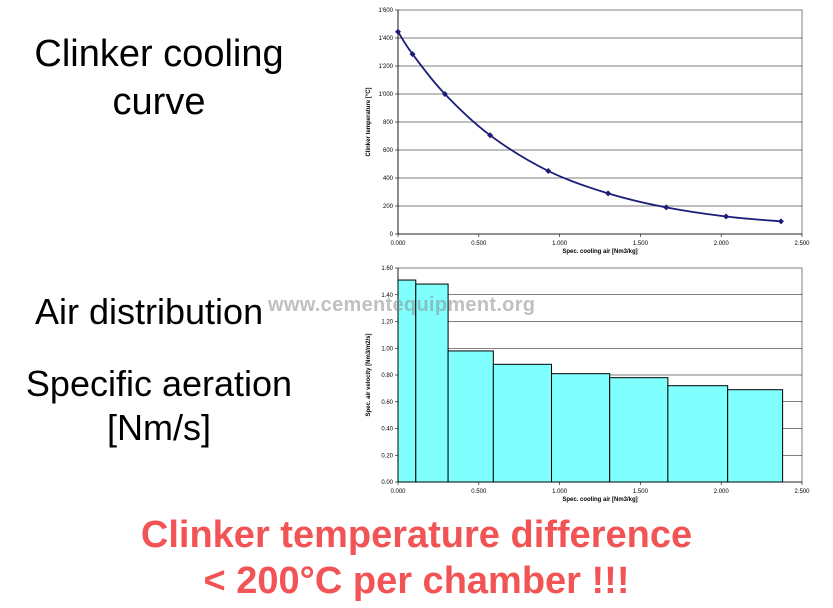 The height and width of the screenshot is (608, 833). Describe the element at coordinates (641, 492) in the screenshot. I see `air-chart-x-tick-label: 1.500` at that location.